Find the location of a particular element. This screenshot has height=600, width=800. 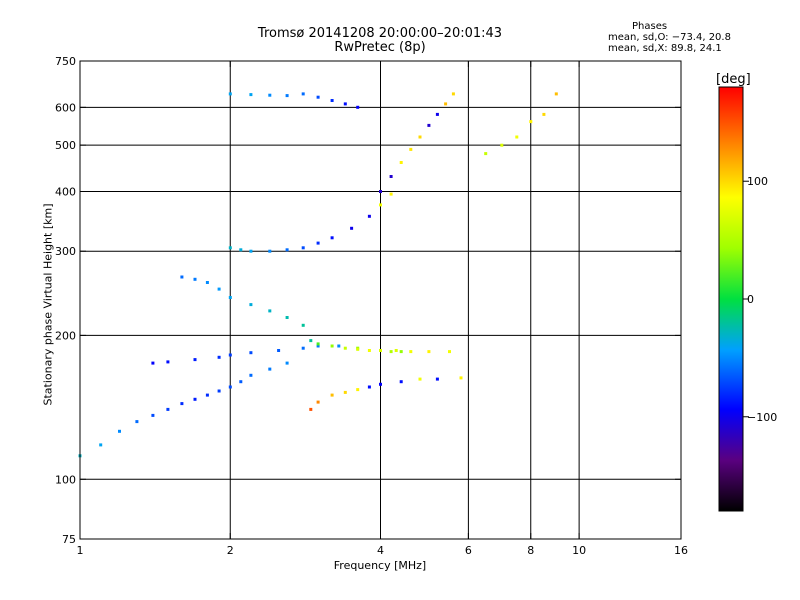

x-tick-label: 1 is located at coordinates (80, 550).